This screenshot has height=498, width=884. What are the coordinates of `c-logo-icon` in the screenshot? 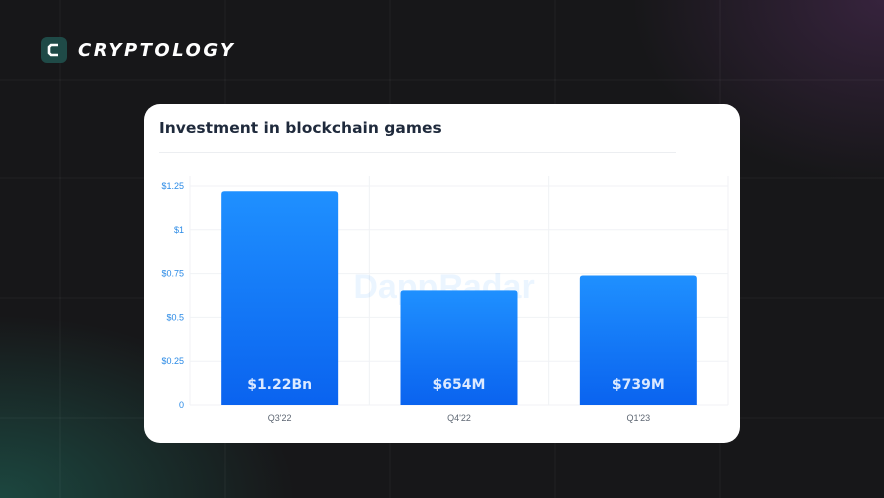 It's located at (54, 50).